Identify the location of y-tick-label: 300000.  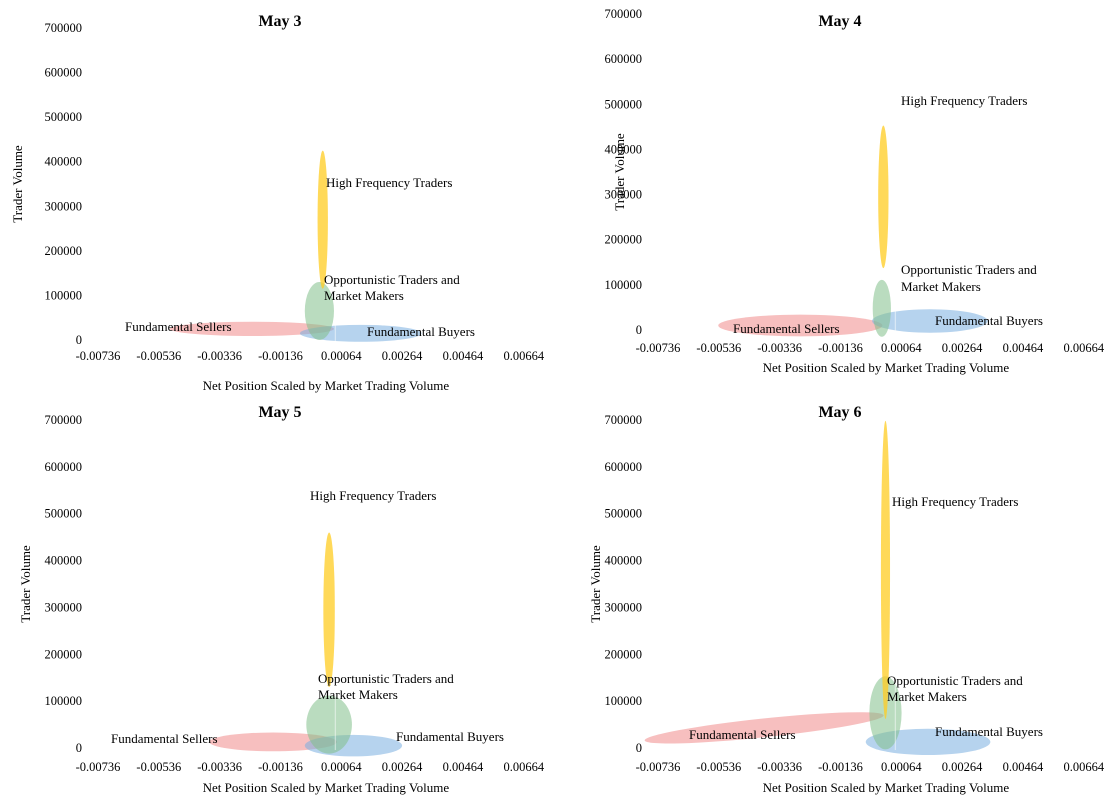
(64, 206).